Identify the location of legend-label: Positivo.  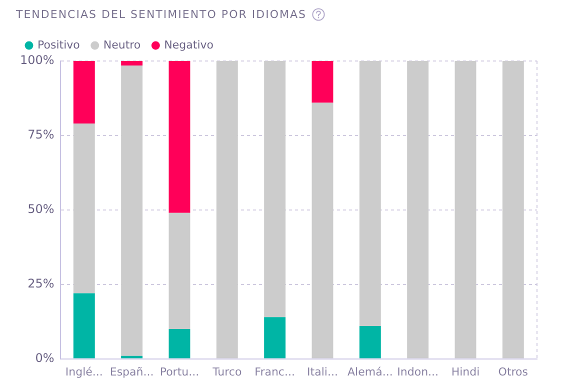
(59, 45).